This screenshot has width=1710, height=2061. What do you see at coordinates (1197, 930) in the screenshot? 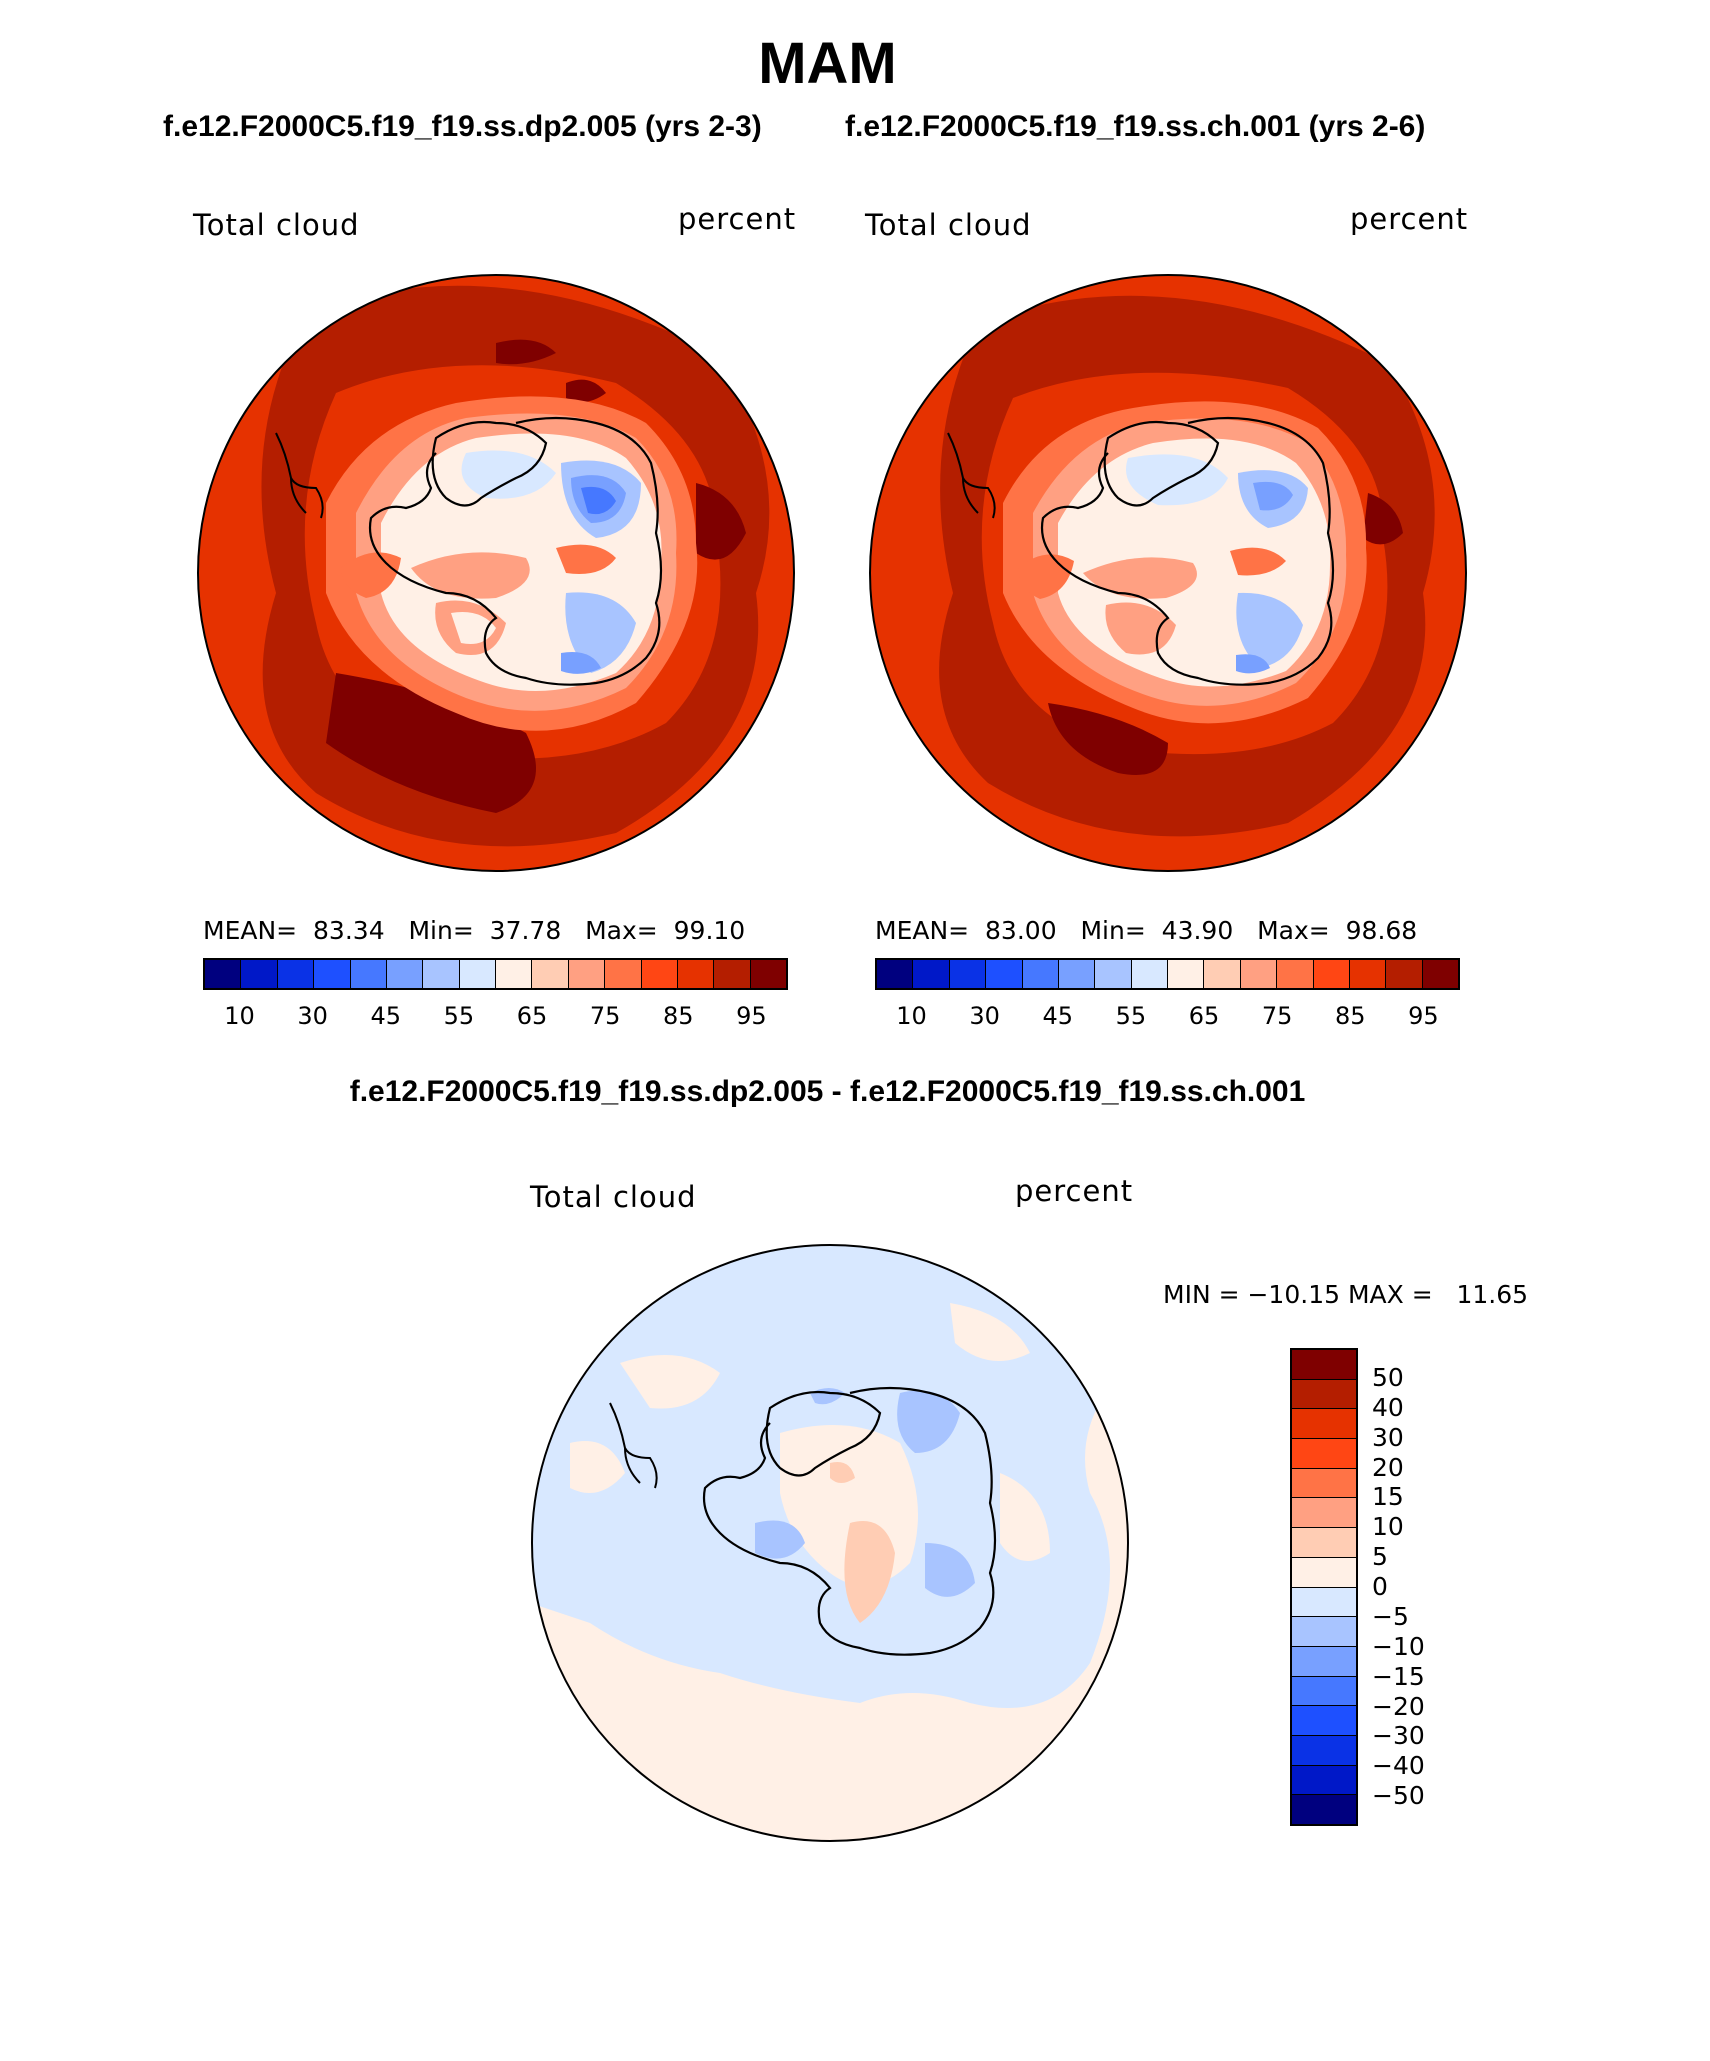
I see `min-value: 43.90` at bounding box center [1197, 930].